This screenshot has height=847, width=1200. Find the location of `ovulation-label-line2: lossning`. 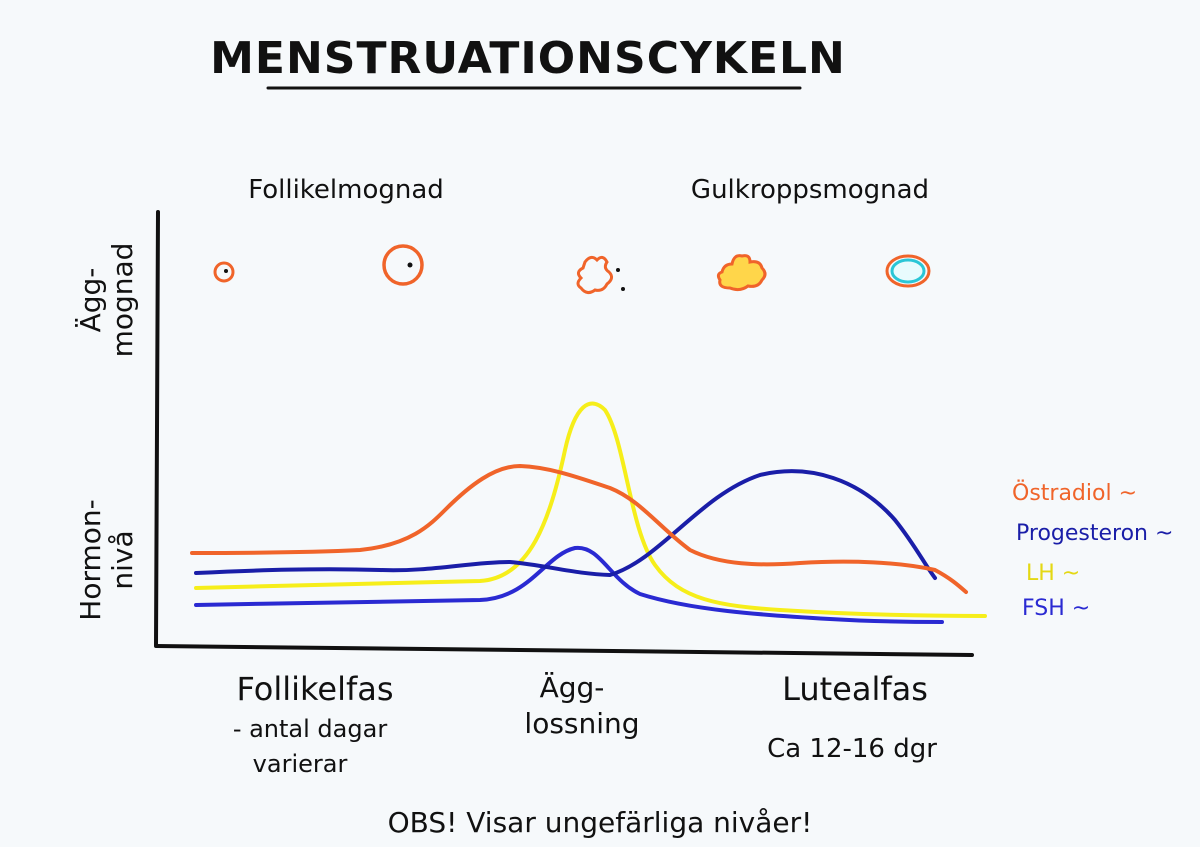

ovulation-label-line2: lossning is located at coordinates (581, 723).